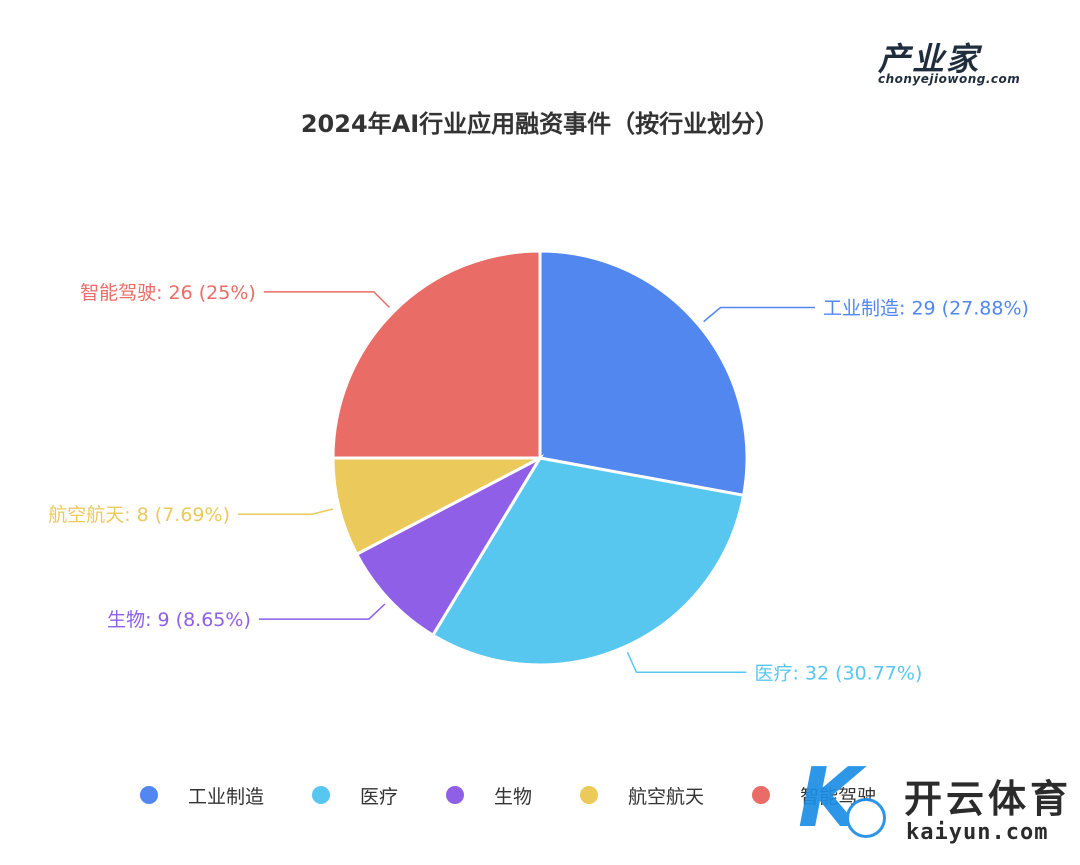 The width and height of the screenshot is (1080, 865). Describe the element at coordinates (179, 620) in the screenshot. I see `data-label-biology: 生物: 9 (8.65%)` at that location.